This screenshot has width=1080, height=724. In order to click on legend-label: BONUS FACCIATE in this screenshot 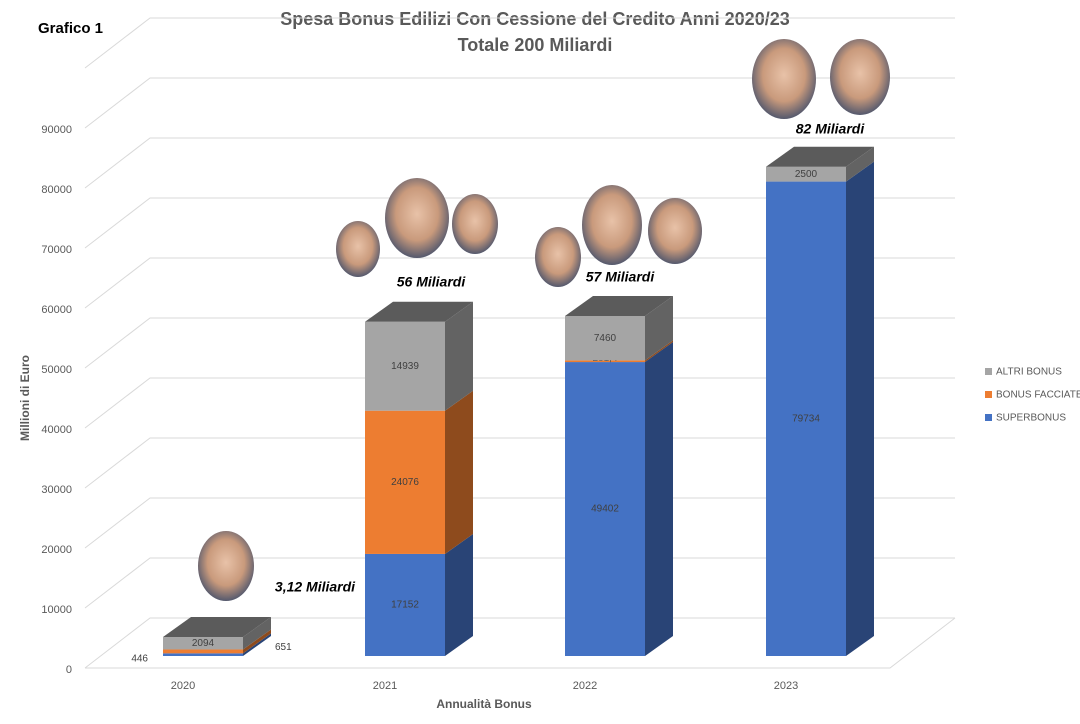, I will do `click(1038, 395)`.